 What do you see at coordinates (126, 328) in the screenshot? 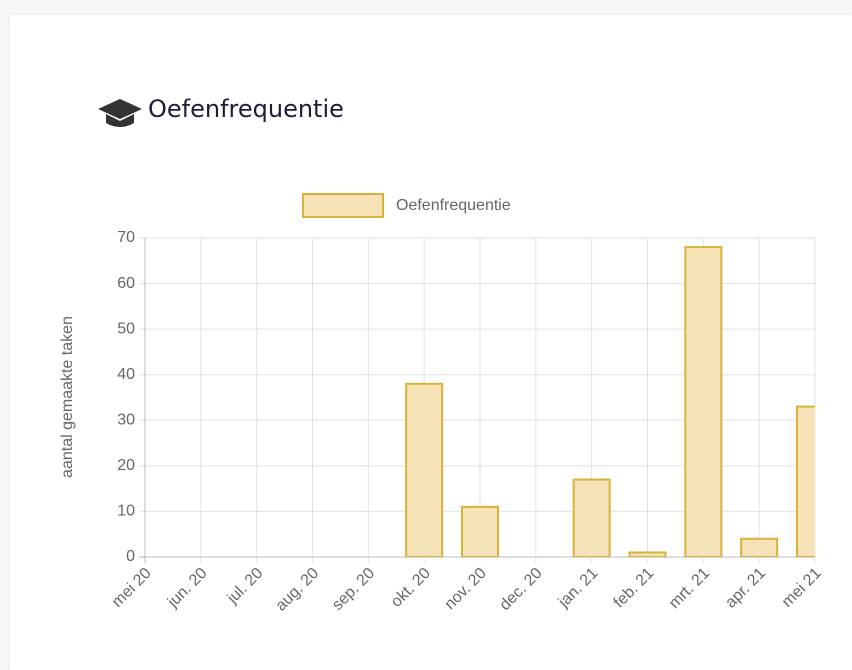
I see `y-tick-label: 50` at bounding box center [126, 328].